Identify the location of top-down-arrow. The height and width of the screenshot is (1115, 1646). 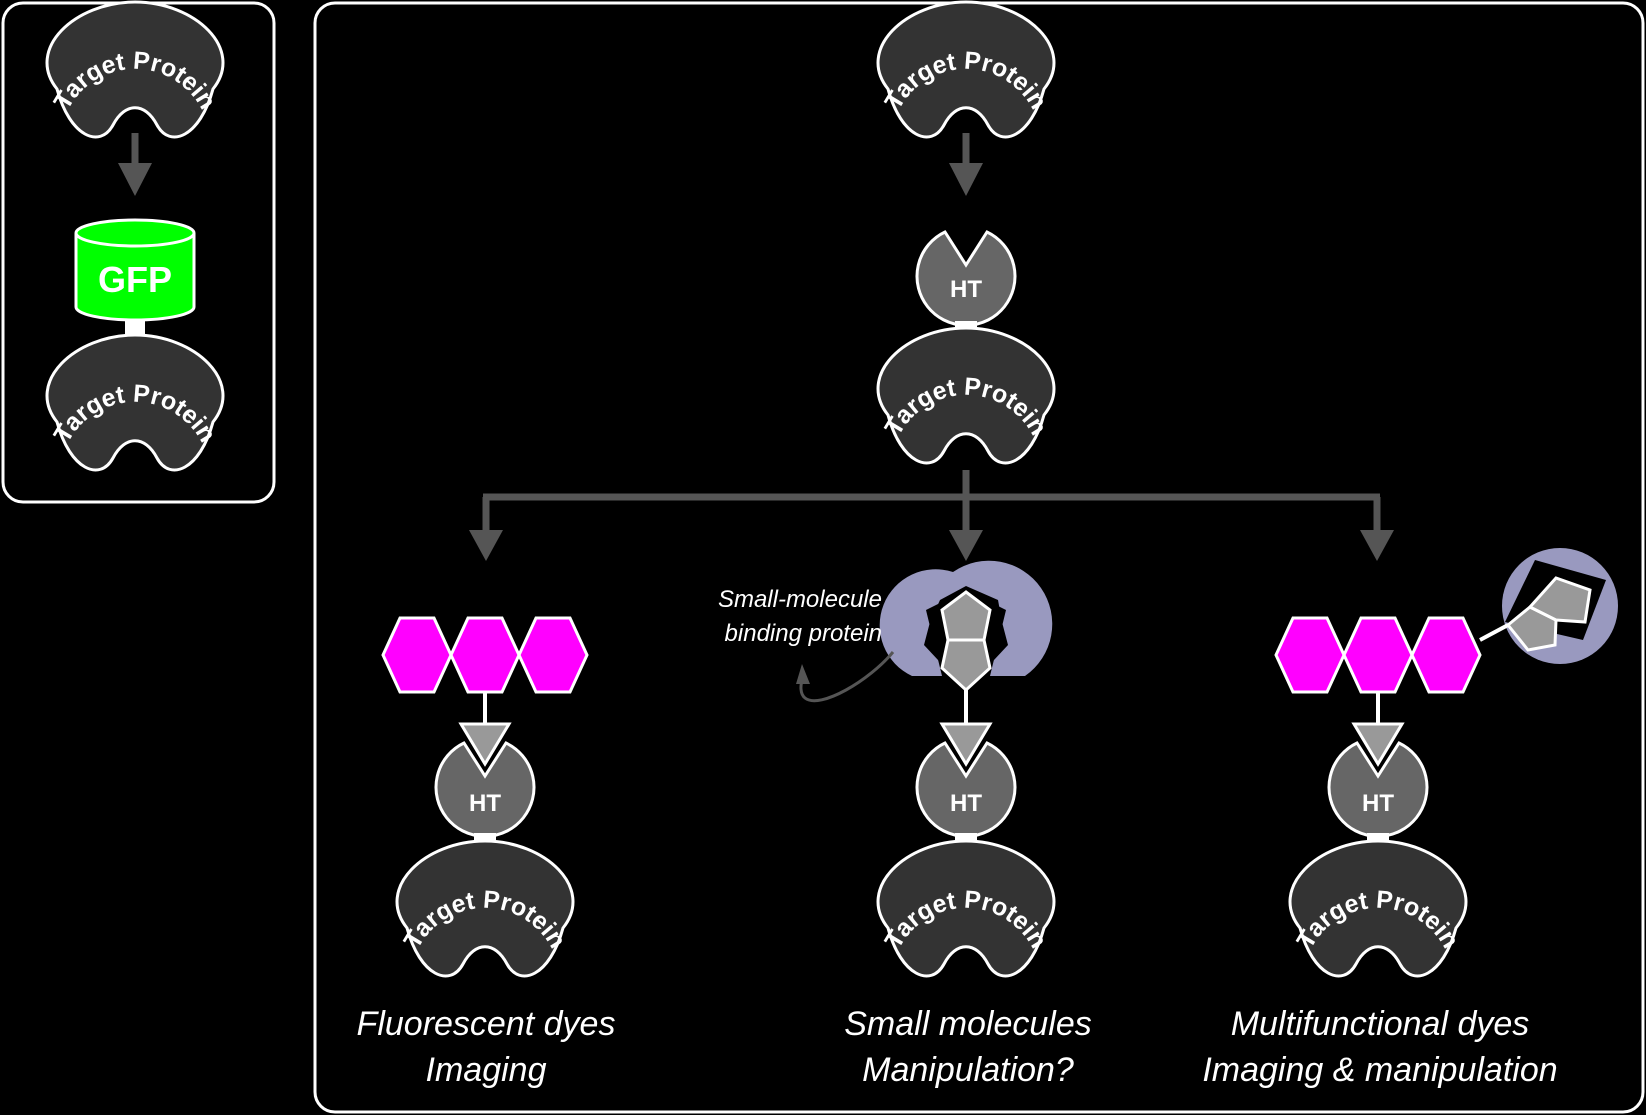
(966, 164).